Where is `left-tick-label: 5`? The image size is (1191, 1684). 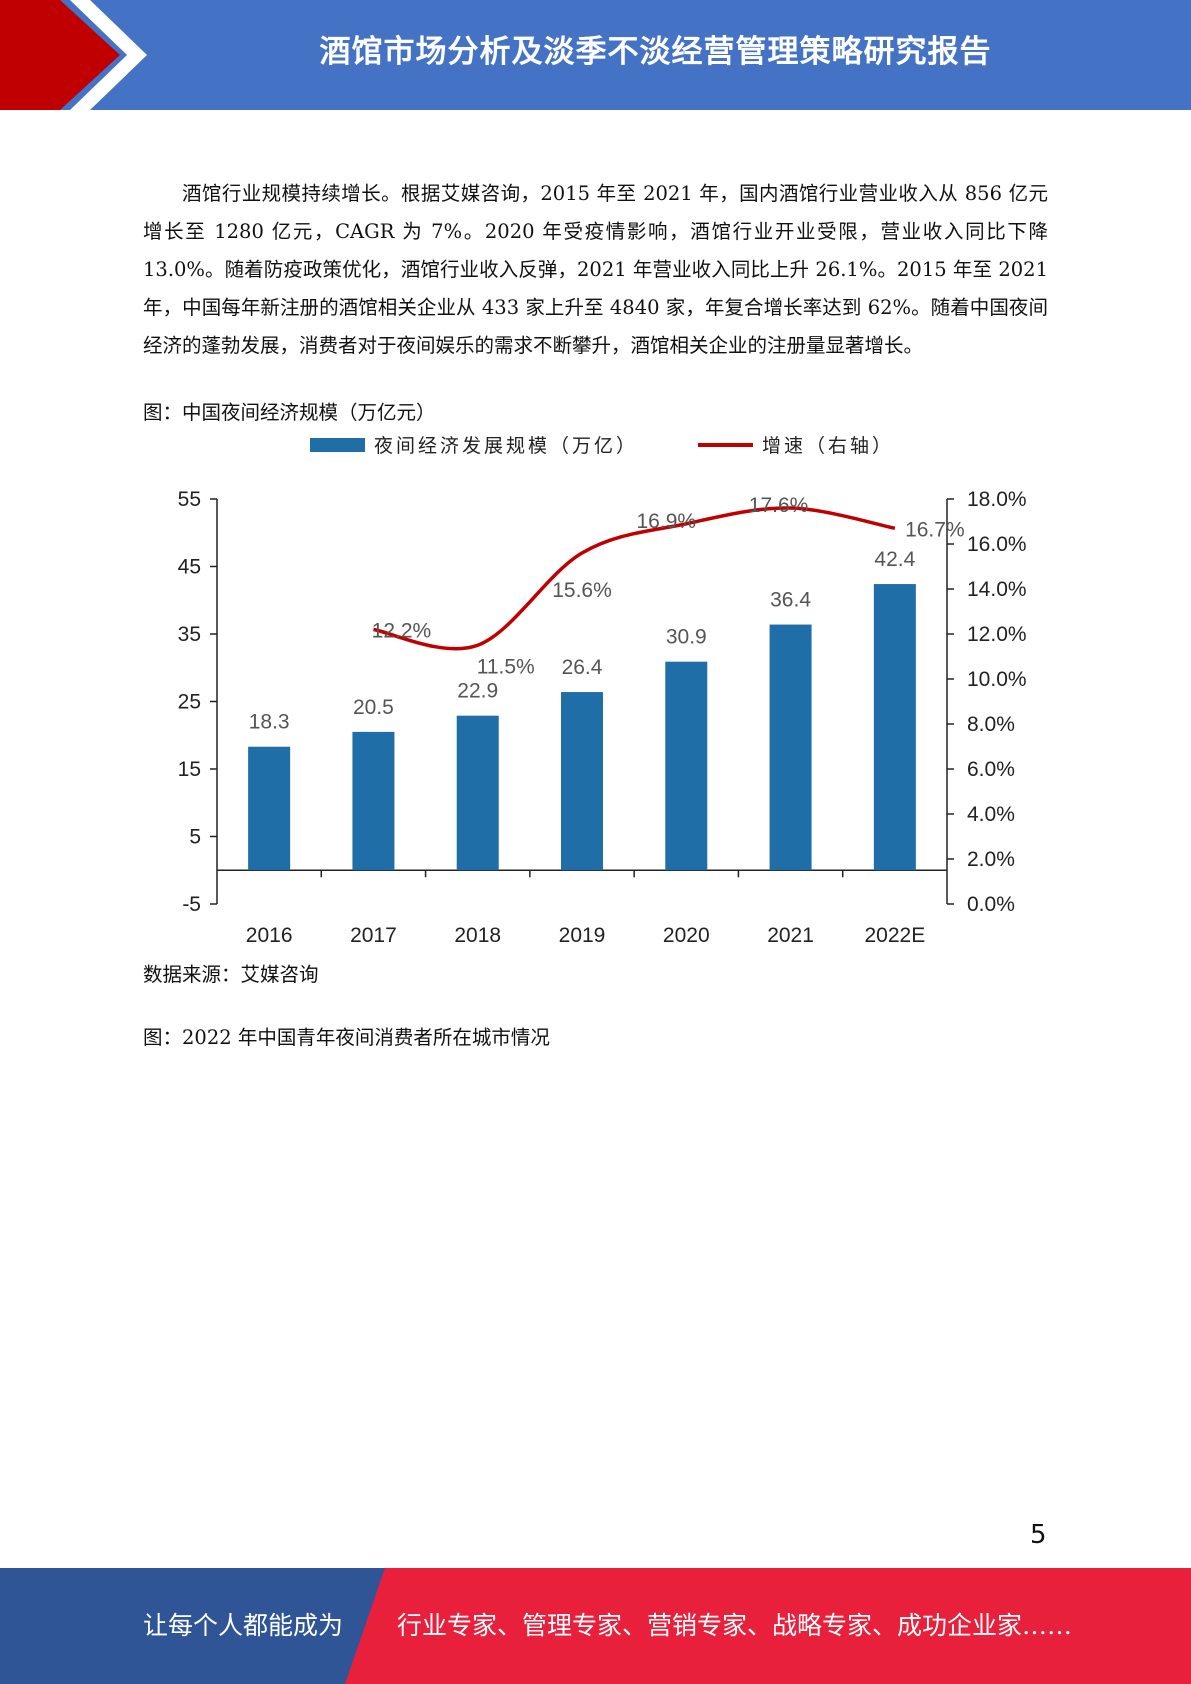 left-tick-label: 5 is located at coordinates (195, 837).